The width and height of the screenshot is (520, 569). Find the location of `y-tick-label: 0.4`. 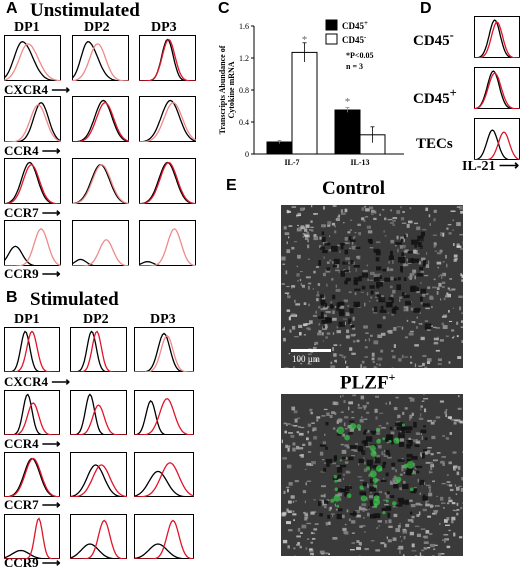

y-tick-label: 0.4 is located at coordinates (244, 122).